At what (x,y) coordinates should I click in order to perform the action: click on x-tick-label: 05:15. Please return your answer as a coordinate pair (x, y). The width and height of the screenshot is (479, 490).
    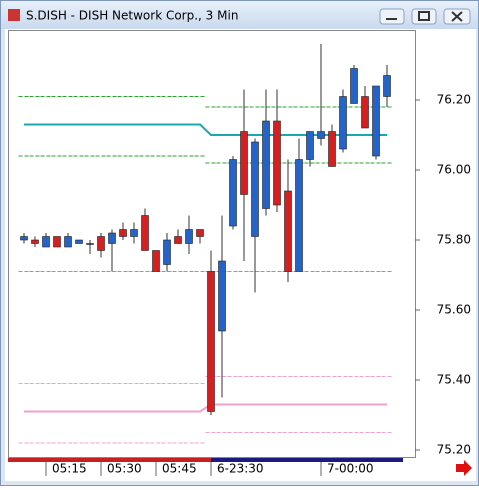
    Looking at the image, I should click on (69, 469).